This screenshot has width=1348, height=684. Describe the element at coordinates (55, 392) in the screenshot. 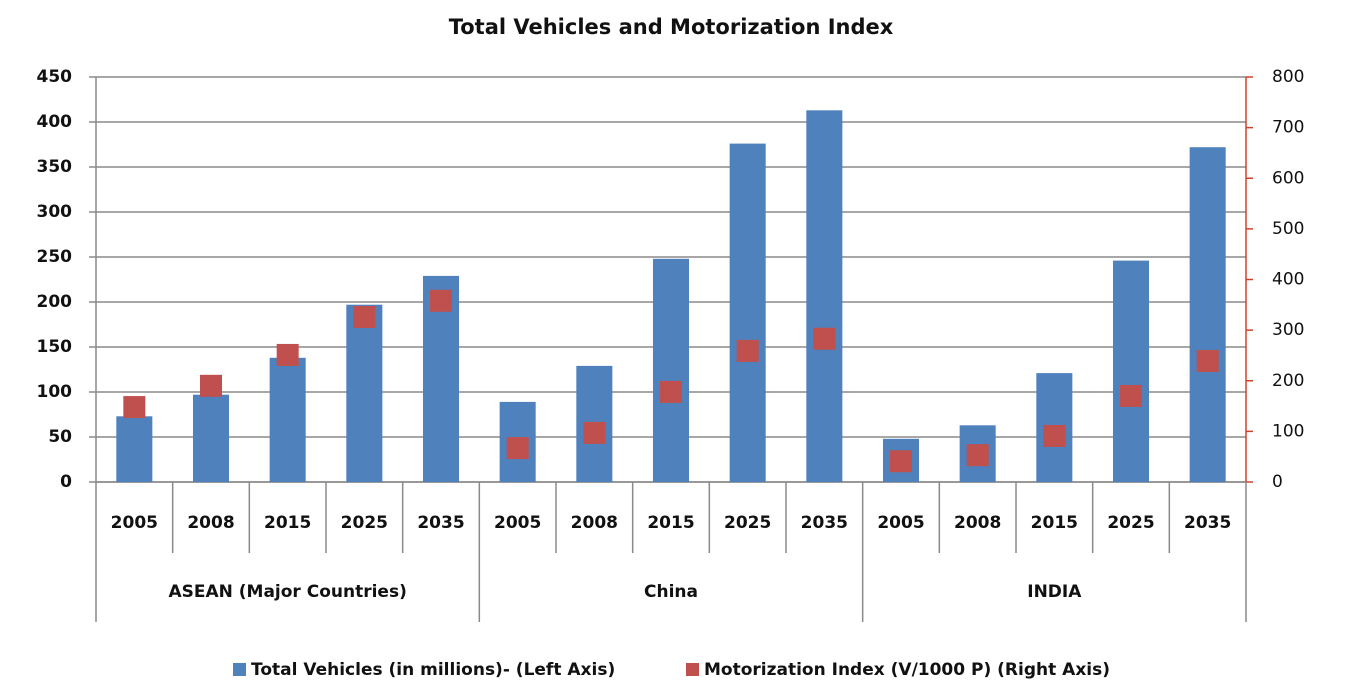

I see `y-tick-label: 100` at that location.